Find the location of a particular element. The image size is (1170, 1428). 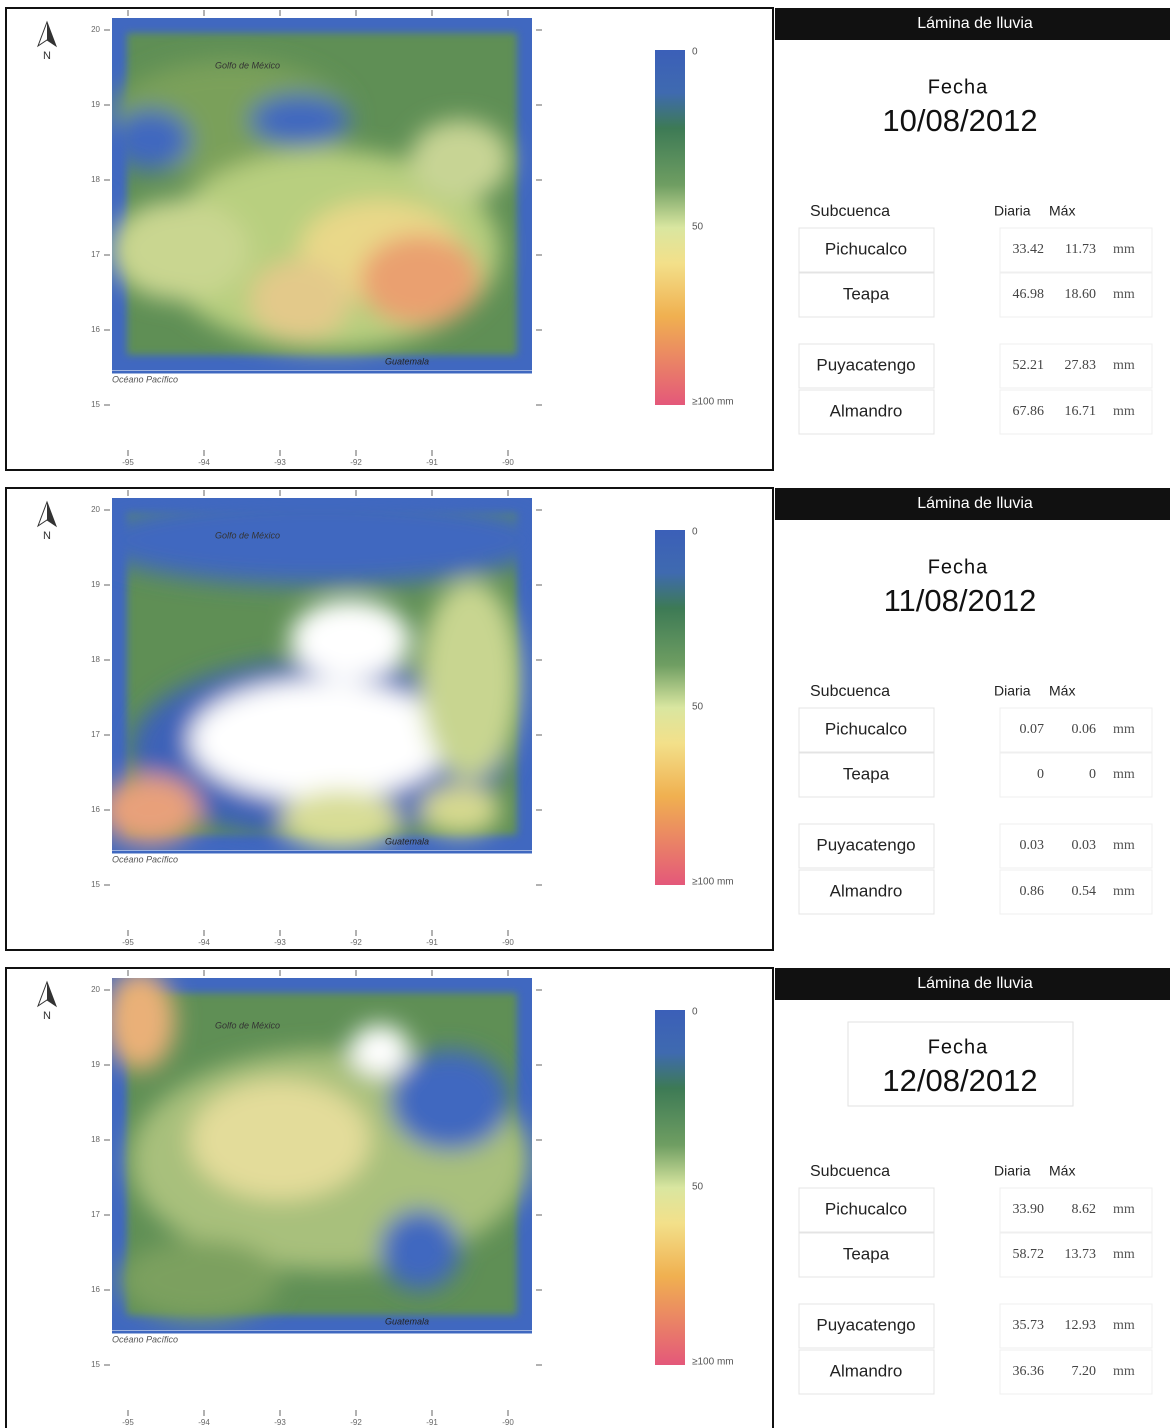

north-label: N is located at coordinates (47, 1016).